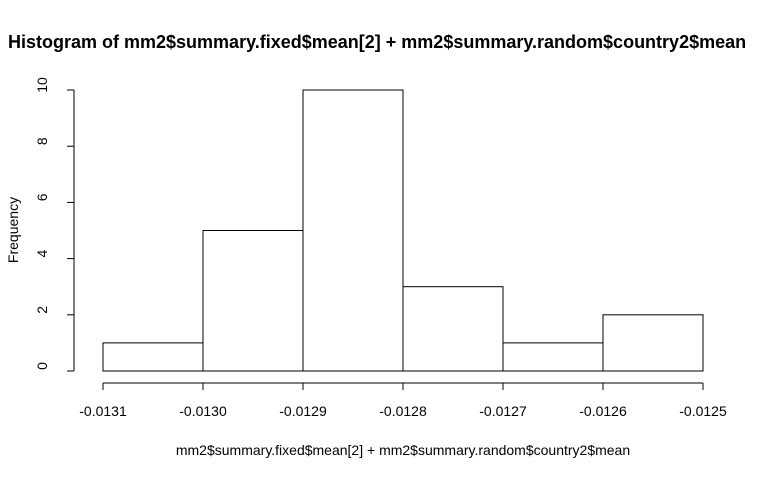  I want to click on x-tick-label: -0.0129, so click(303, 411).